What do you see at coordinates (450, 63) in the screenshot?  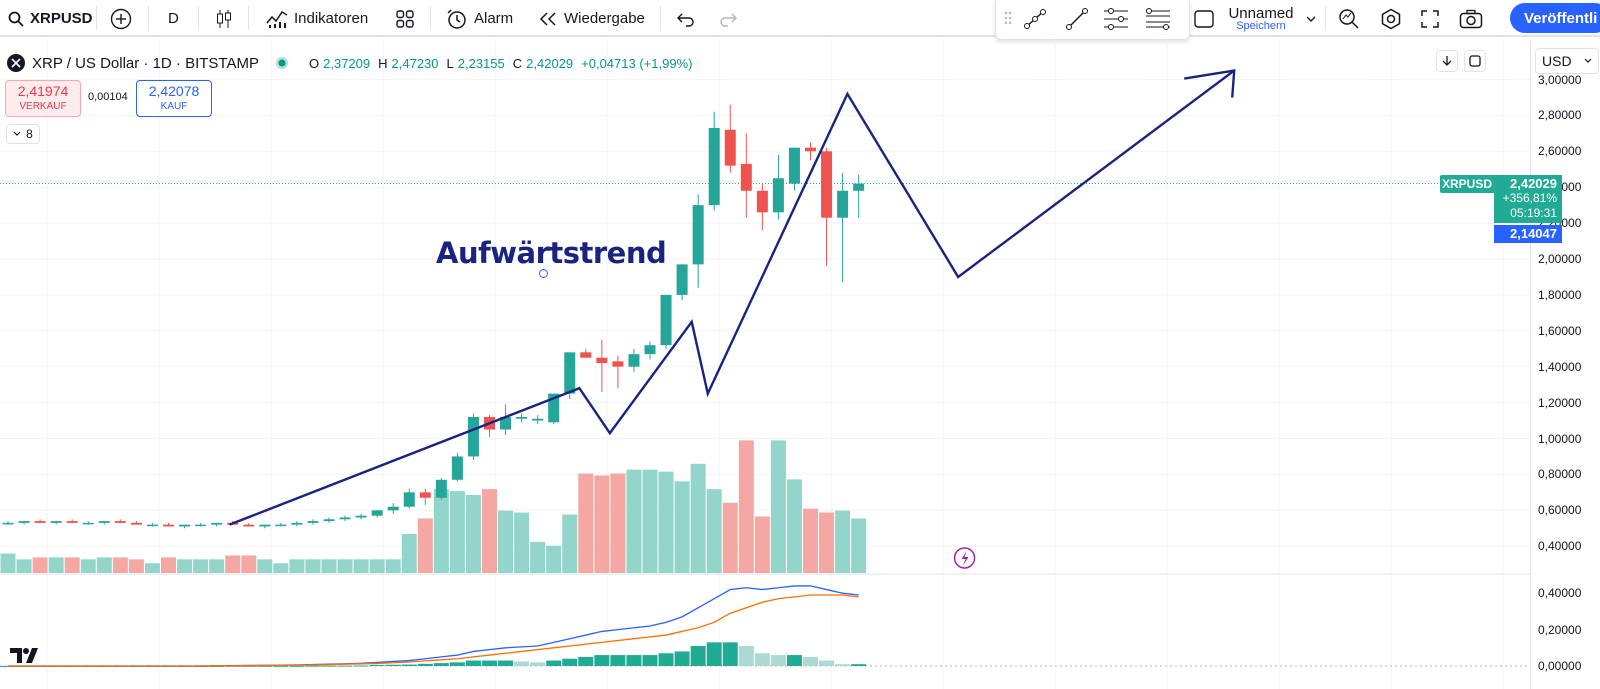 I see `low-label: L` at bounding box center [450, 63].